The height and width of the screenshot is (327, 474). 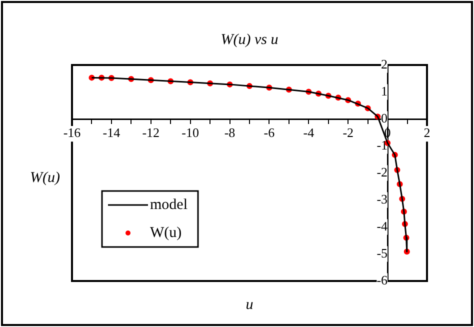 I want to click on y-tick-label: 1, so click(x=384, y=90).